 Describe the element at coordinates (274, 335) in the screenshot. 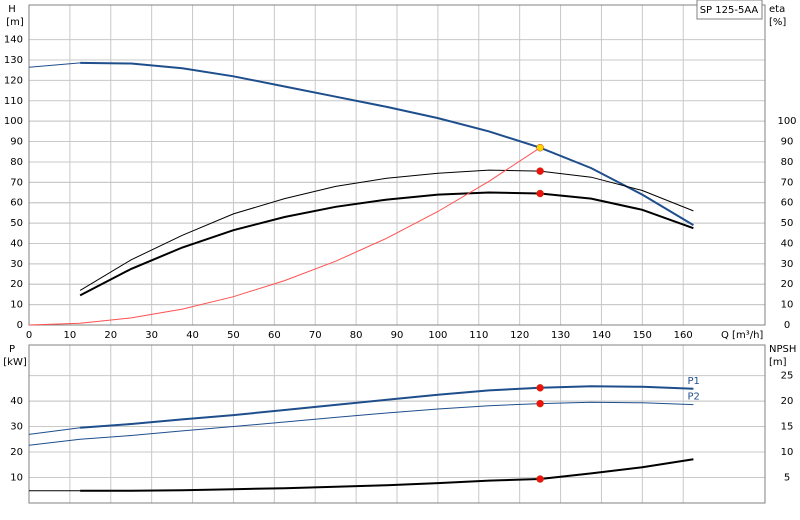

I see `x-tick-label: 60` at that location.